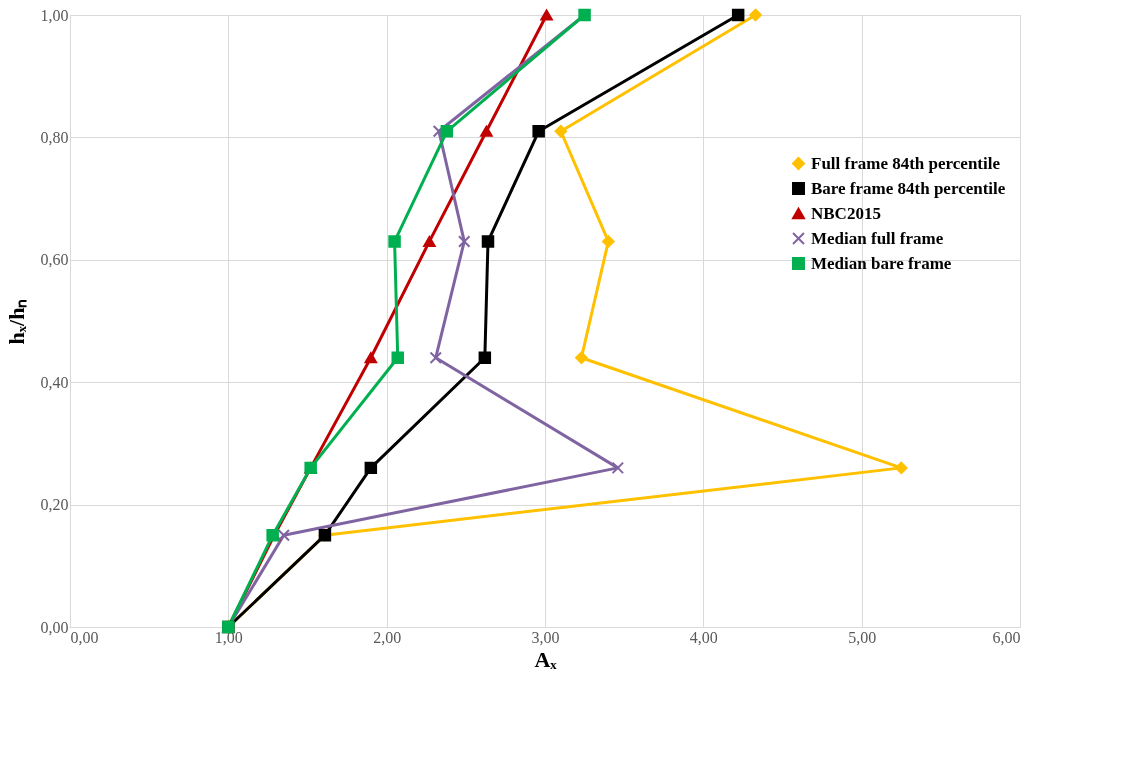 The width and height of the screenshot is (1147, 778). What do you see at coordinates (228, 637) in the screenshot?
I see `x-tick-label: 1,00` at bounding box center [228, 637].